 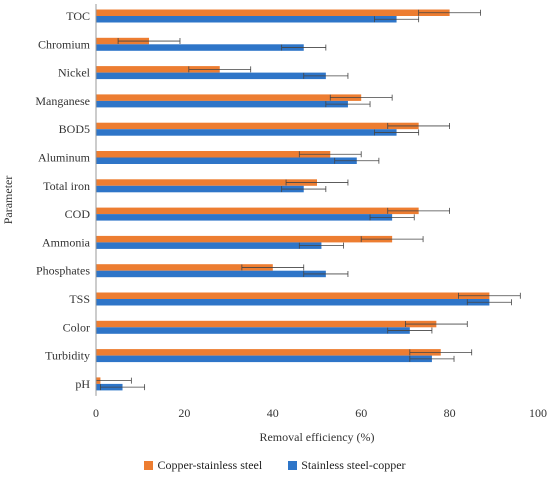 What do you see at coordinates (158, 69) in the screenshot?
I see `bar-nickel-s0` at bounding box center [158, 69].